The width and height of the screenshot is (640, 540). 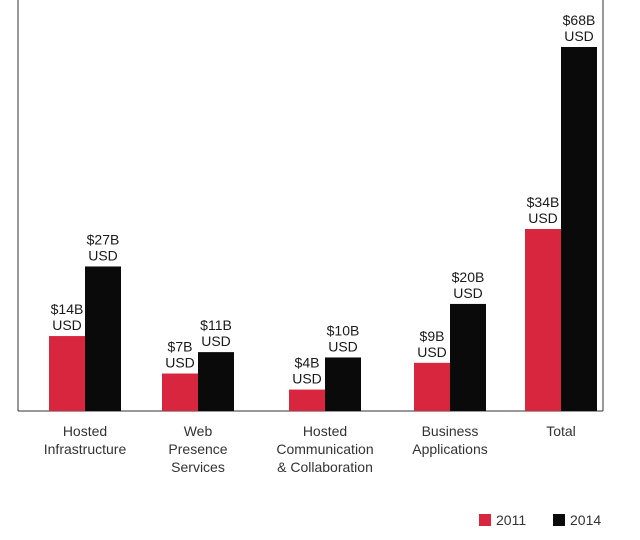 I want to click on data-label-2014-3-1: USD, so click(x=468, y=293).